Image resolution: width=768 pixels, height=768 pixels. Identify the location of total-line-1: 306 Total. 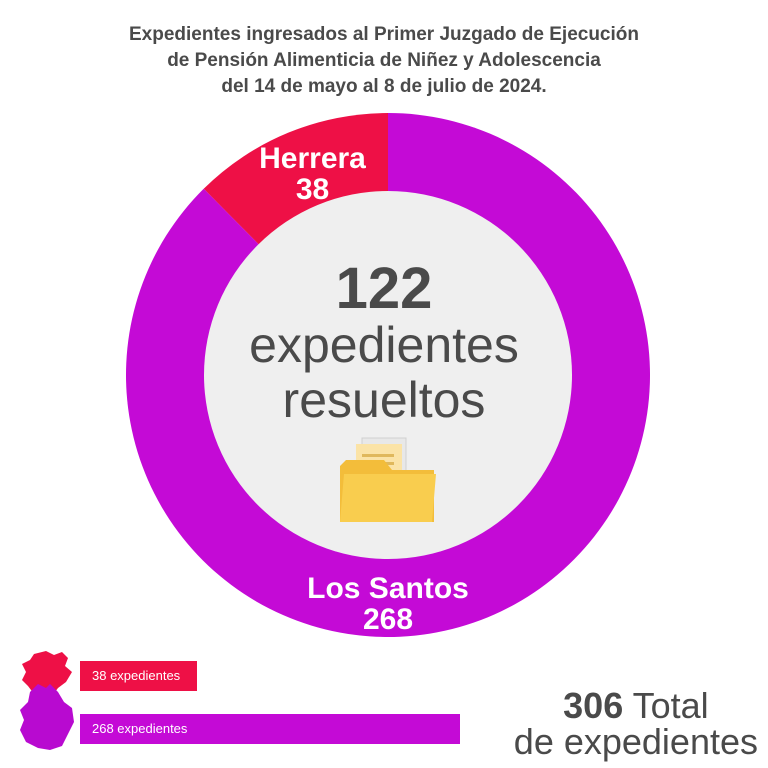
(636, 706).